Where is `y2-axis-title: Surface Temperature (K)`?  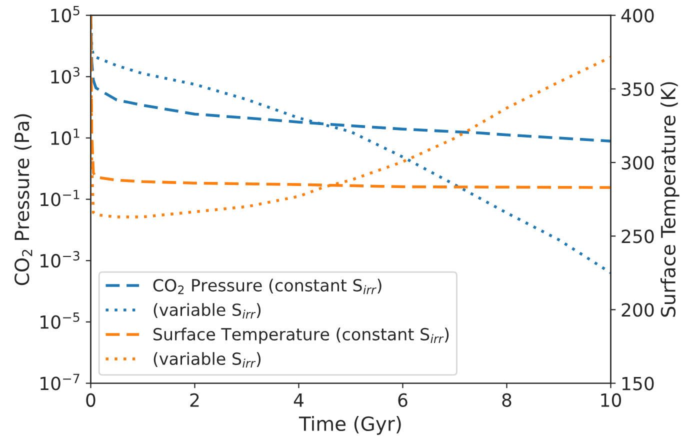
y2-axis-title: Surface Temperature (K) is located at coordinates (670, 199).